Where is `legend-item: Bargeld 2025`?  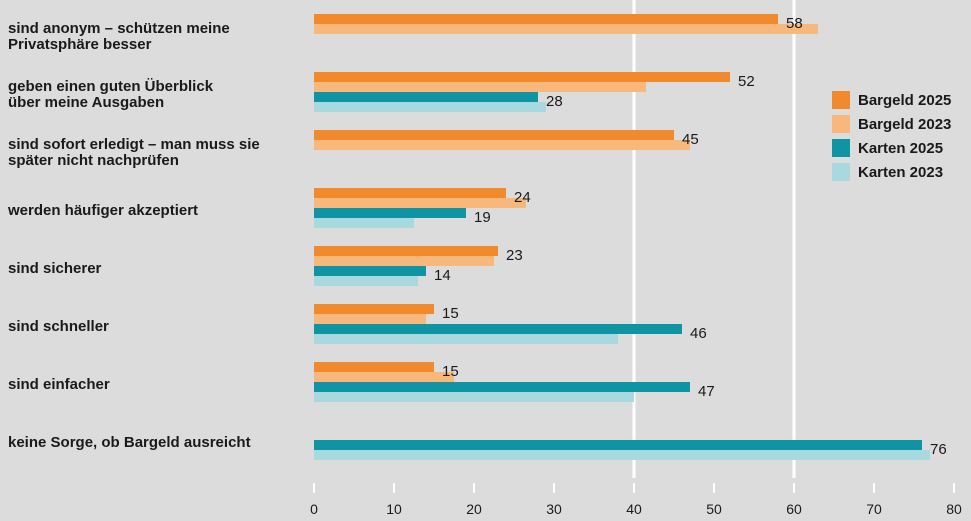 legend-item: Bargeld 2025 is located at coordinates (891, 100).